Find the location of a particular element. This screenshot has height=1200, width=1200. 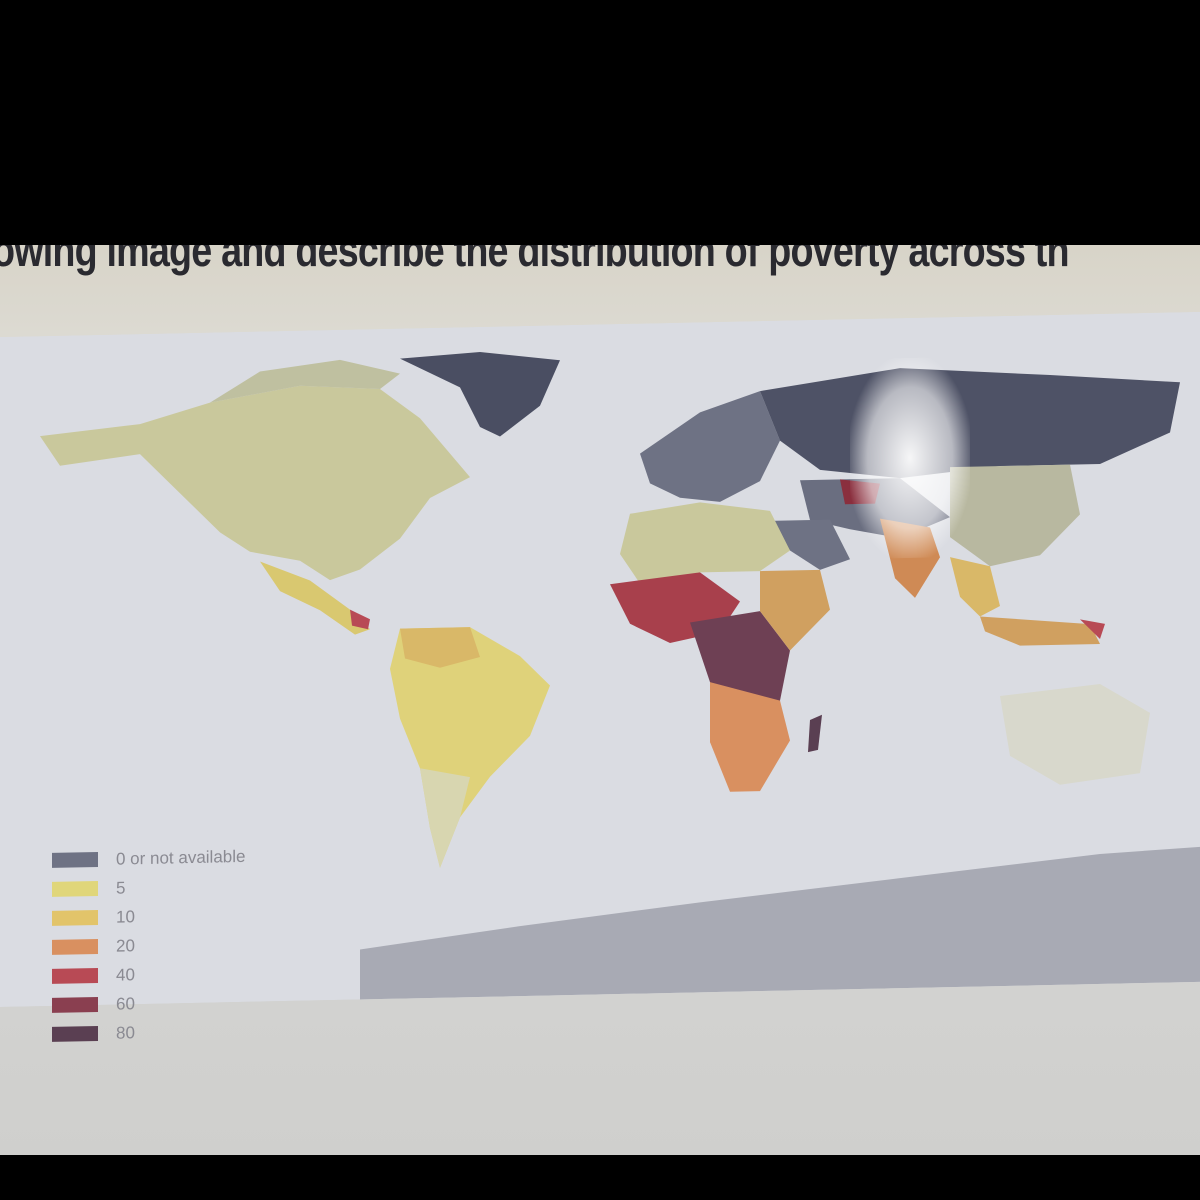

region-southern-cone is located at coordinates (445, 818).